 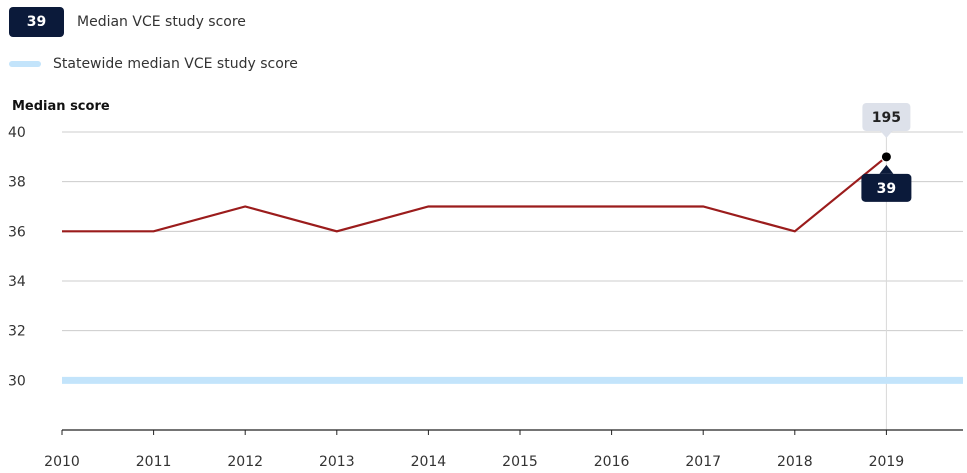 I want to click on x-tick-label: 2019, so click(x=887, y=462).